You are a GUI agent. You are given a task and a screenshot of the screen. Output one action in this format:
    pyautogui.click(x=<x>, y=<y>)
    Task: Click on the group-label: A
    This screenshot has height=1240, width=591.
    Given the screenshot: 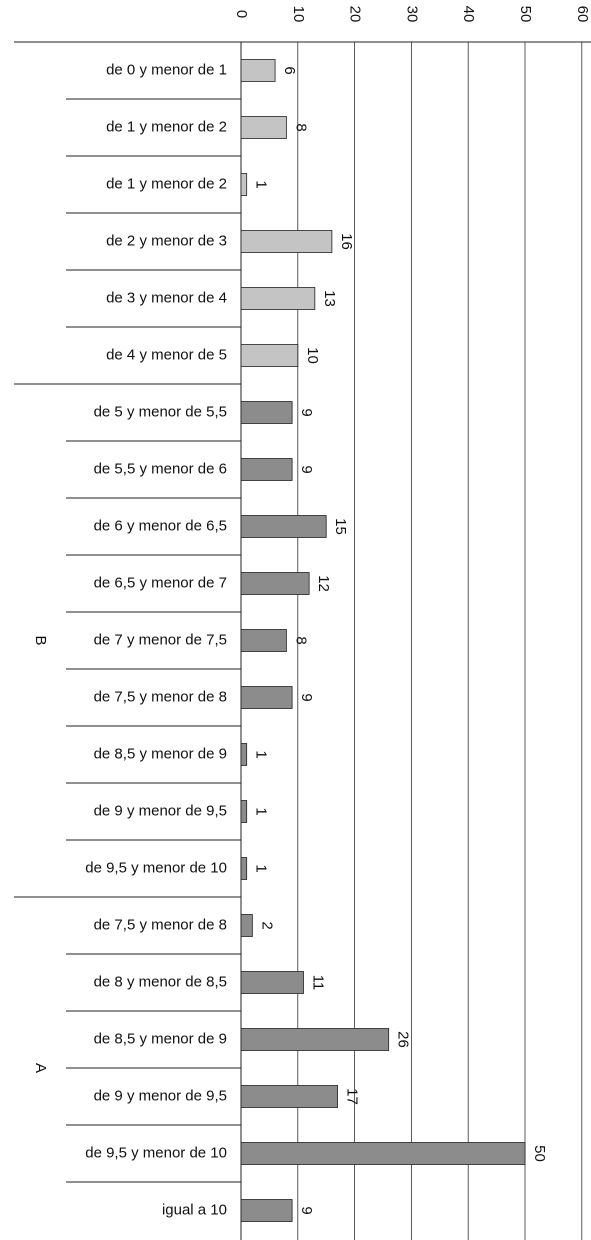 What is the action you would take?
    pyautogui.click(x=40, y=1068)
    